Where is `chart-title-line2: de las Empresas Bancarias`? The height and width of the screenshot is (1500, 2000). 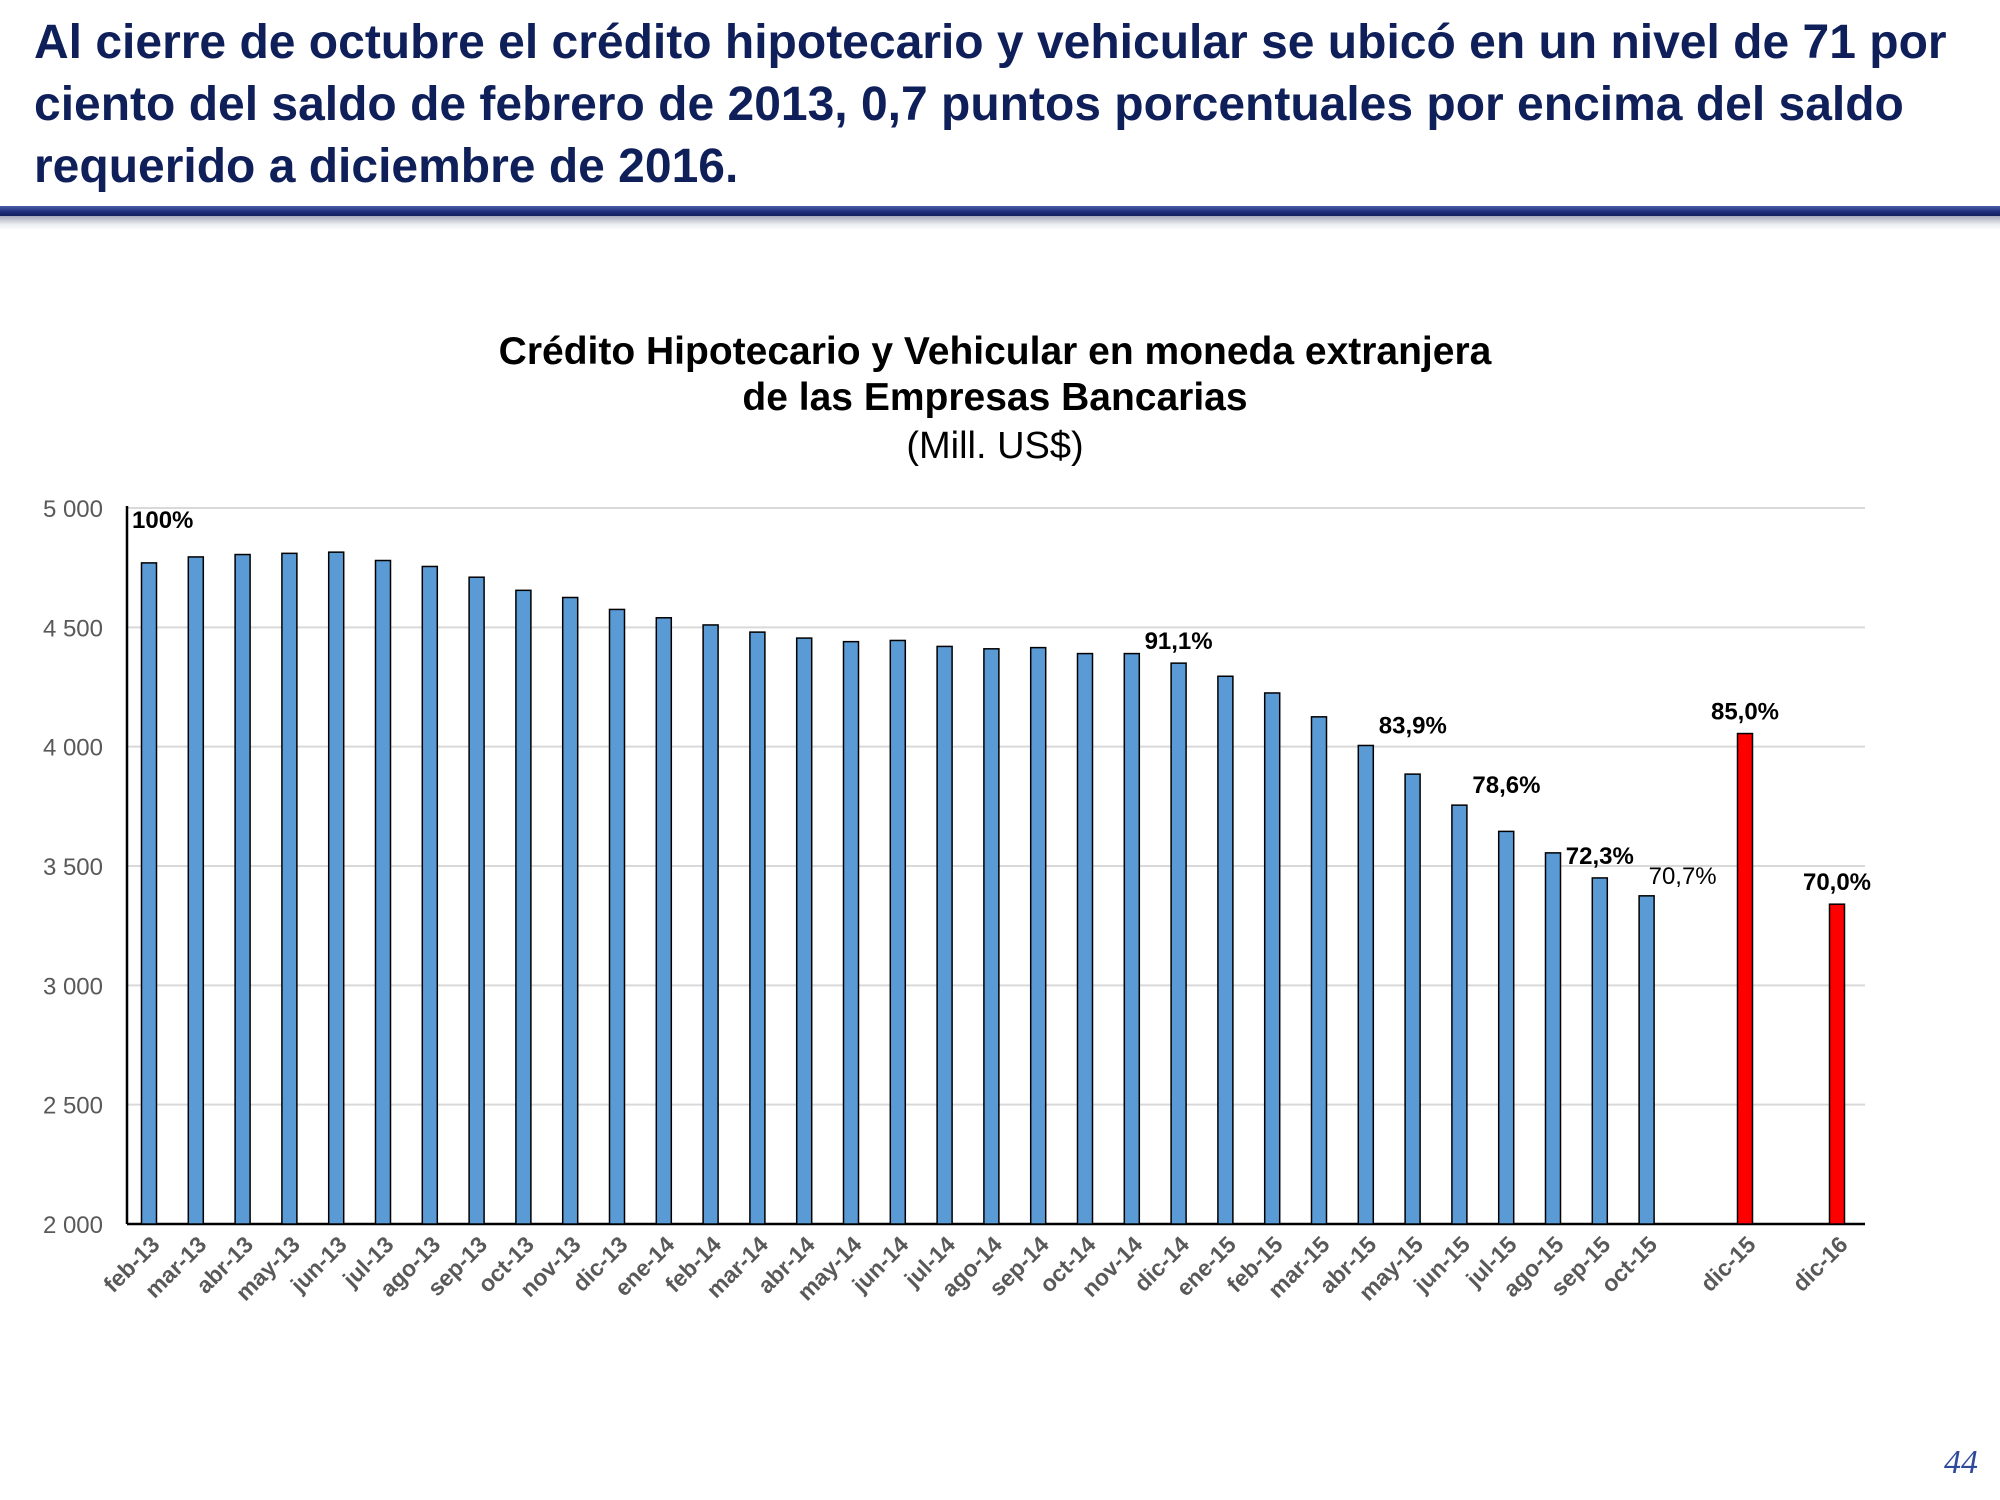 chart-title-line2: de las Empresas Bancarias is located at coordinates (995, 397).